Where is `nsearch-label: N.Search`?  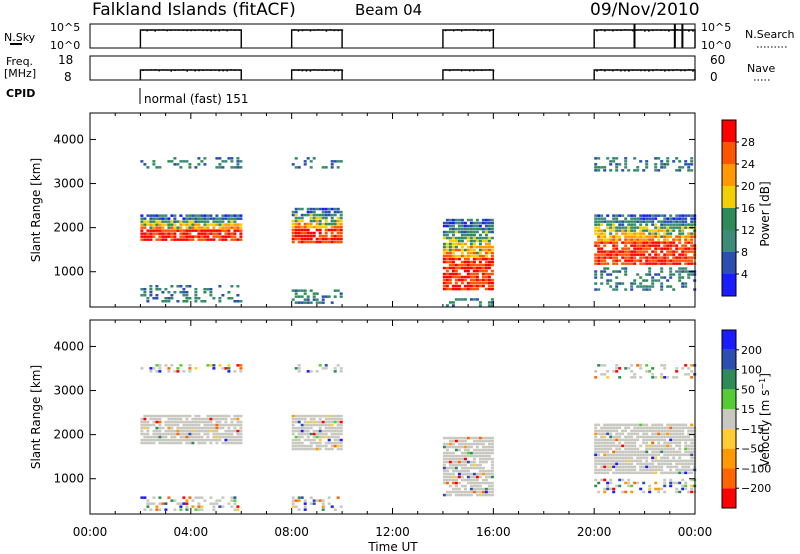 nsearch-label: N.Search is located at coordinates (770, 34).